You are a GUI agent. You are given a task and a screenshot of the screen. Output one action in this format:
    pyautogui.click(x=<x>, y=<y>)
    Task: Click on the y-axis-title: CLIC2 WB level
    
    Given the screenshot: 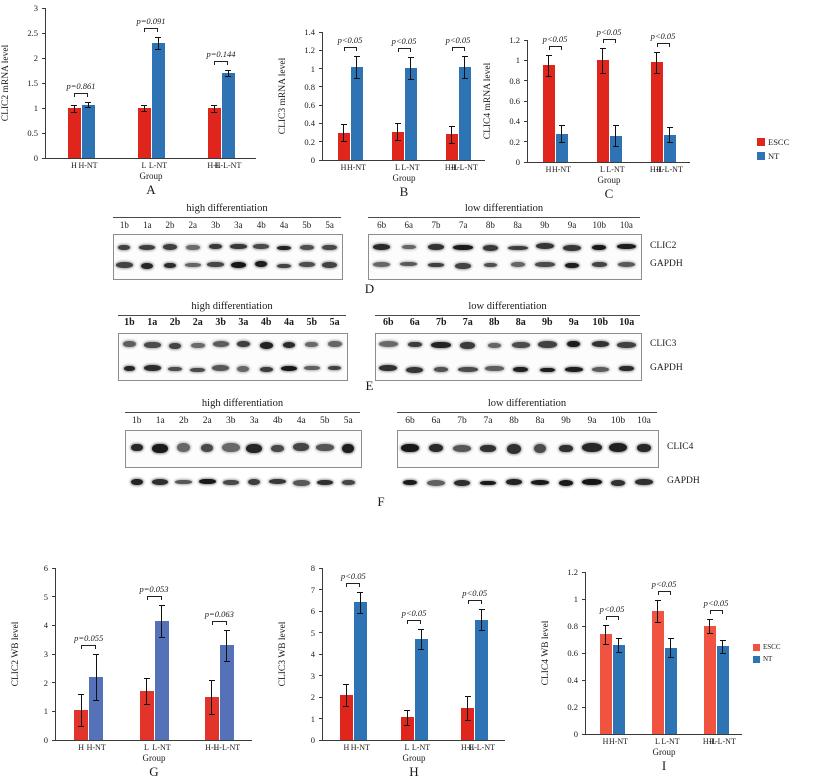 What is the action you would take?
    pyautogui.click(x=16, y=654)
    